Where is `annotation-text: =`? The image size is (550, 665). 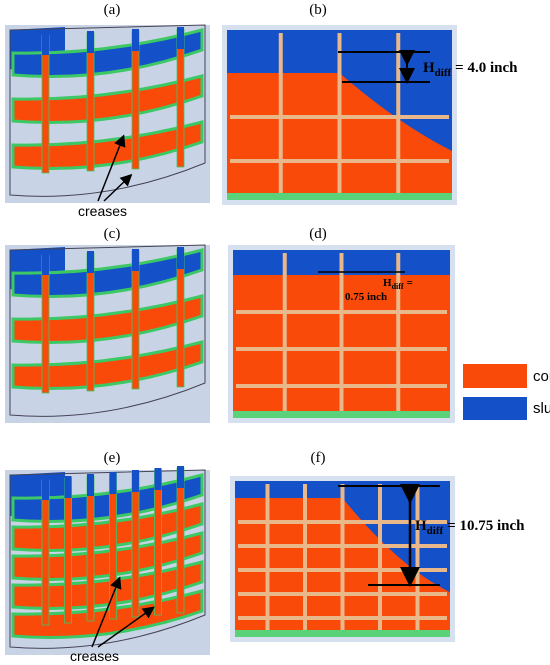 annotation-text: = is located at coordinates (410, 283).